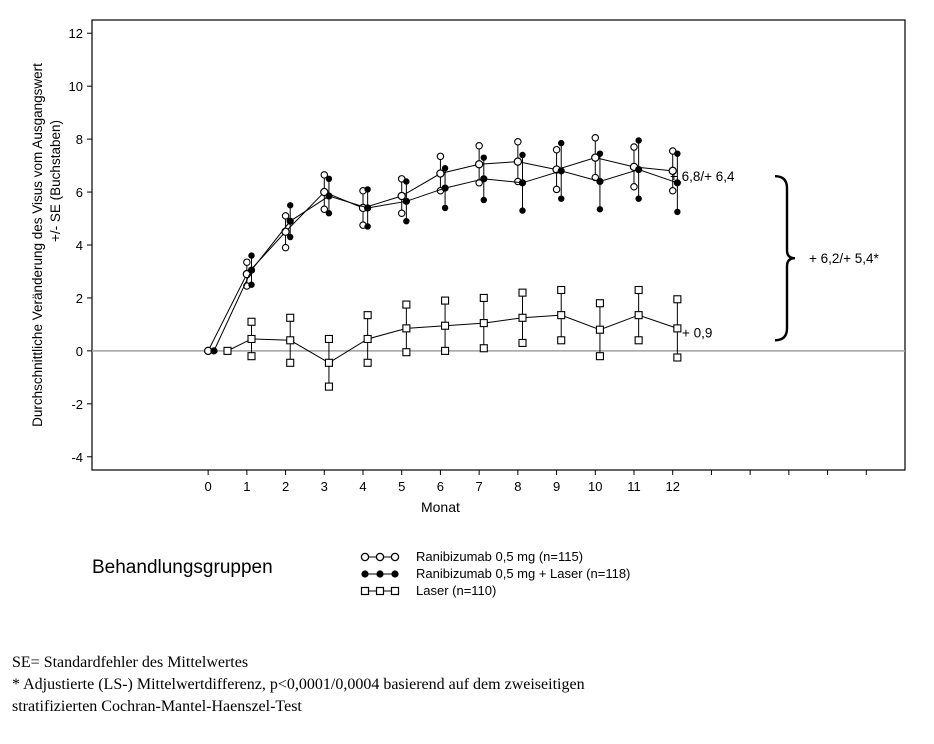 Image resolution: width=934 pixels, height=744 pixels. Describe the element at coordinates (76, 86) in the screenshot. I see `y-tick-label: 10` at that location.